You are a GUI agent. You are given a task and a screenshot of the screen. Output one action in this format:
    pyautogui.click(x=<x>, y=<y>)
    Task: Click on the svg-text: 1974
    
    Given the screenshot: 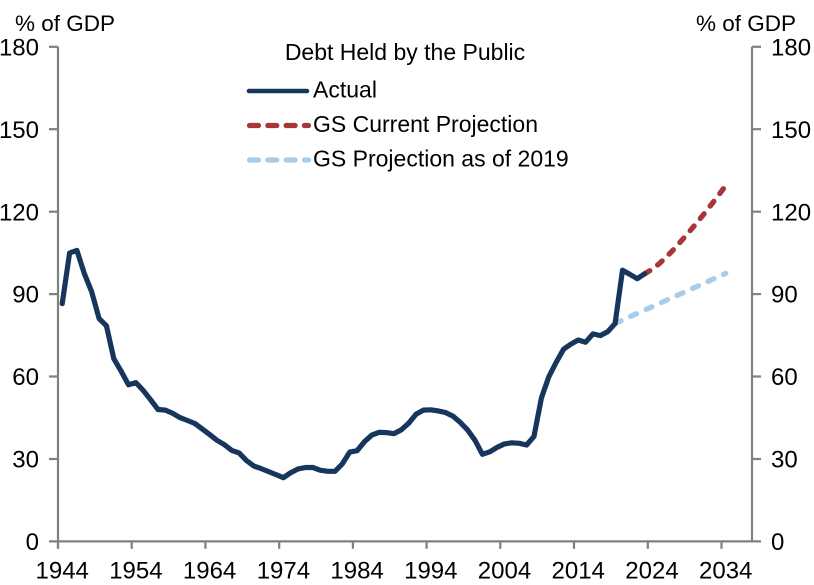 What is the action you would take?
    pyautogui.click(x=283, y=571)
    